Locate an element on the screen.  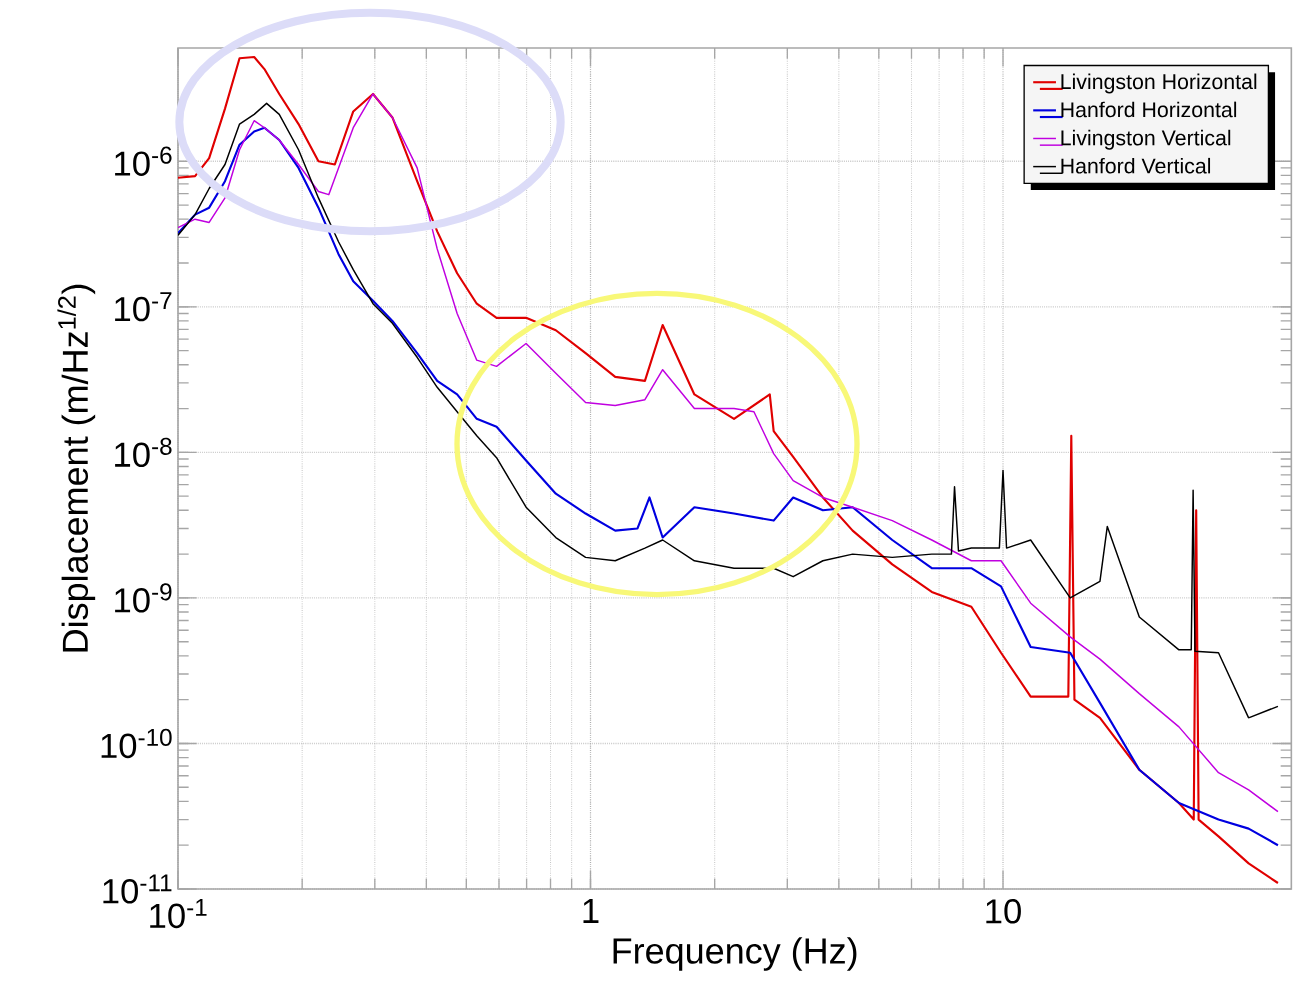
legend-label: Livingston Horizontal is located at coordinates (1159, 83).